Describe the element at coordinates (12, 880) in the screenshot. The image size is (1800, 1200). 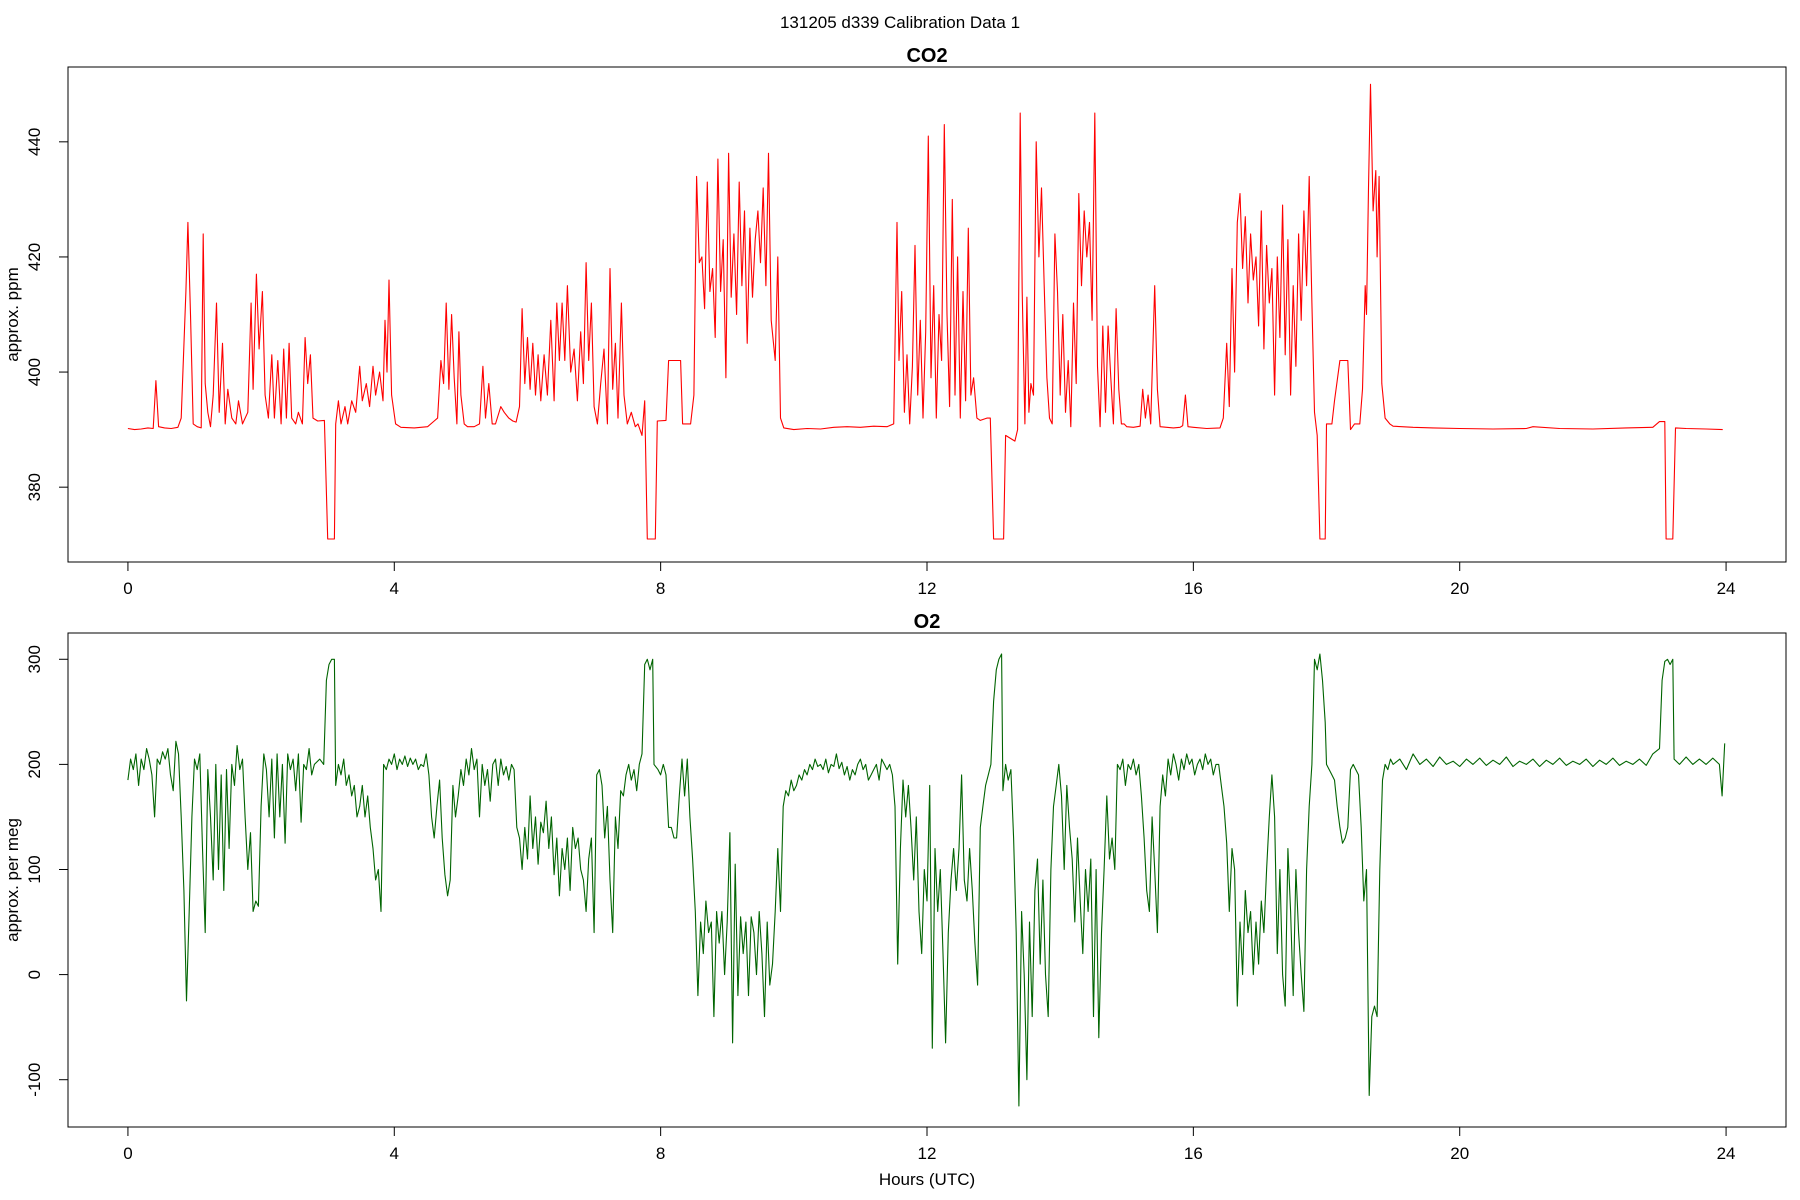
I see `o2-y-axis-label: approx. per meg` at that location.